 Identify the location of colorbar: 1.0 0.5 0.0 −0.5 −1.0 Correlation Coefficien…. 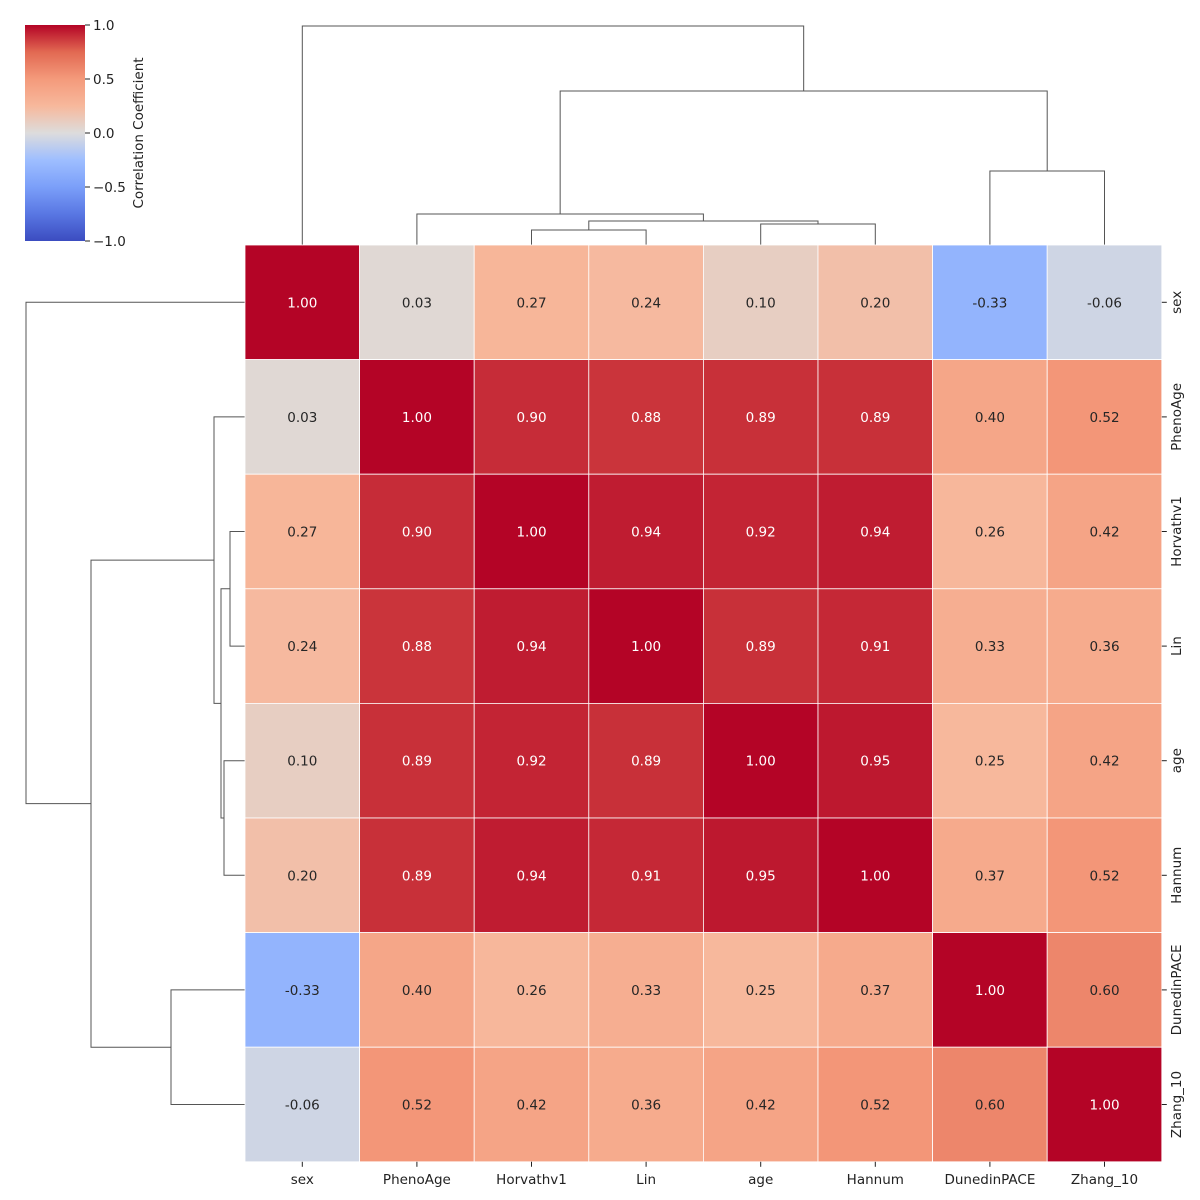
(86, 134).